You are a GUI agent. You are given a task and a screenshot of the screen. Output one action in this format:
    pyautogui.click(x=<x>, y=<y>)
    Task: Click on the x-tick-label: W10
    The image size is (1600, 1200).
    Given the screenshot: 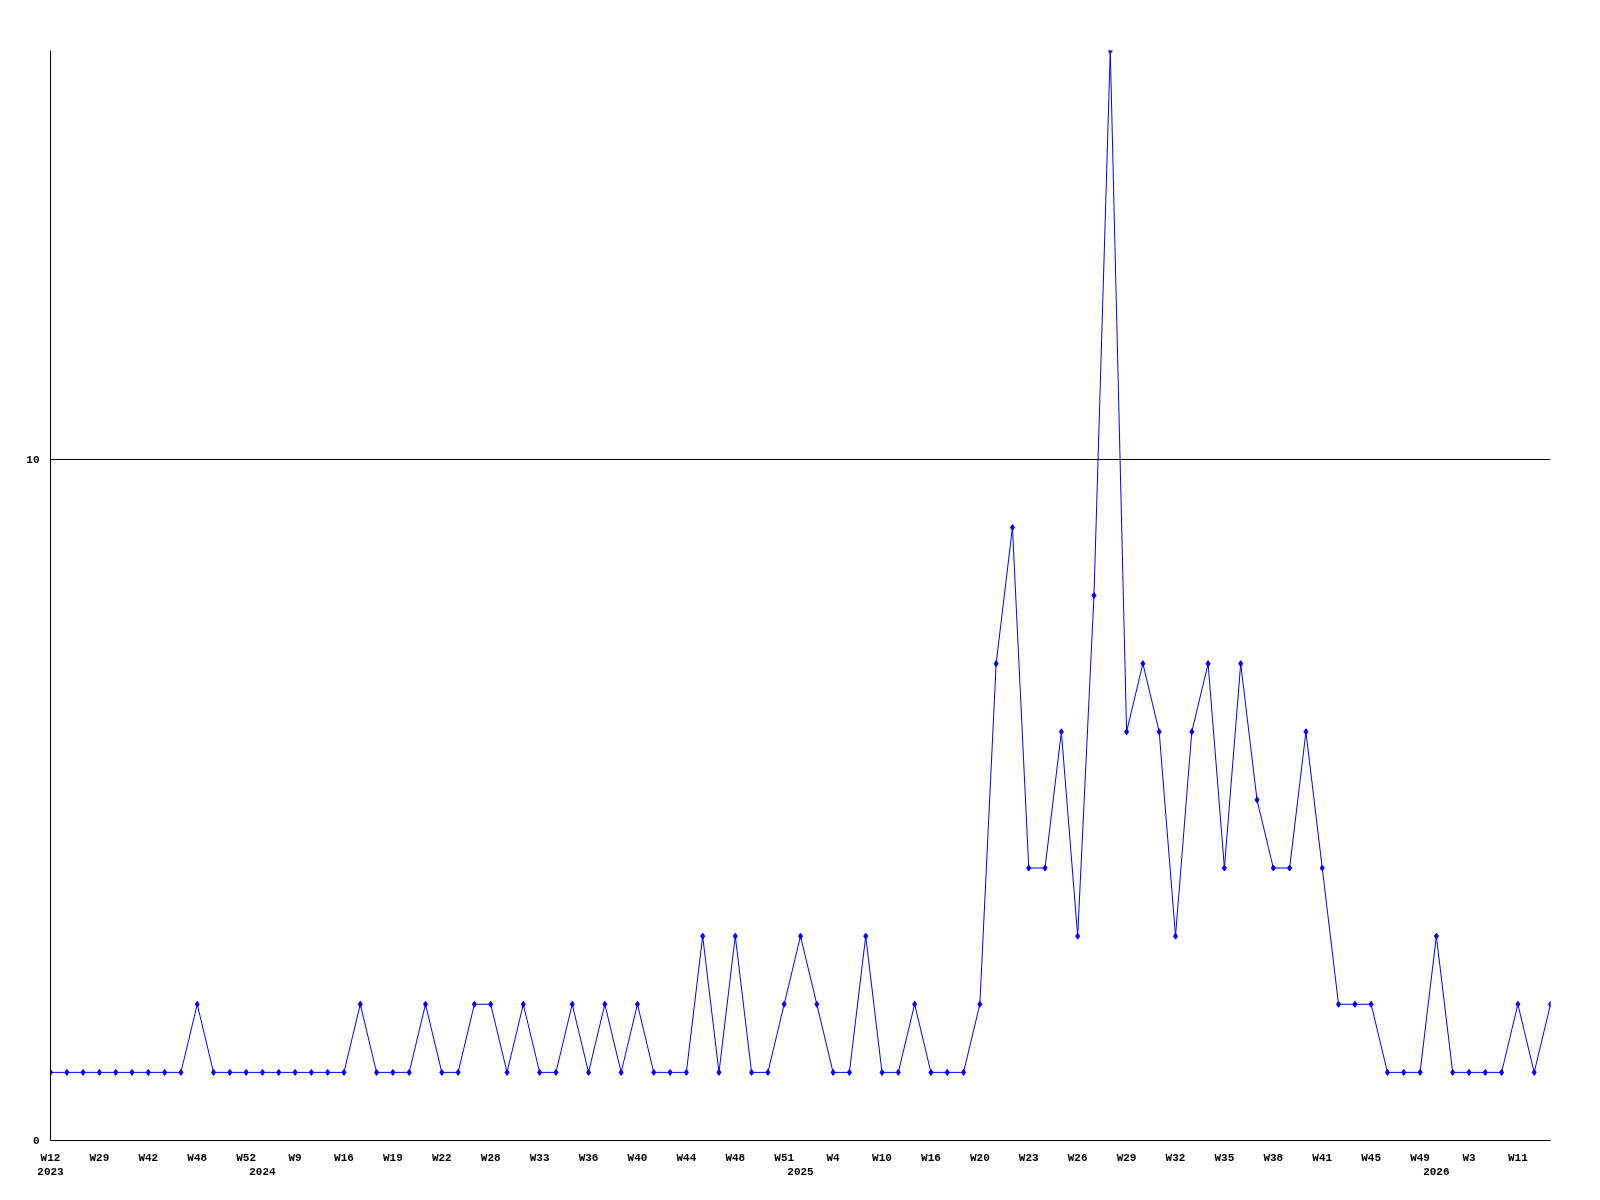 What is the action you would take?
    pyautogui.click(x=882, y=1157)
    